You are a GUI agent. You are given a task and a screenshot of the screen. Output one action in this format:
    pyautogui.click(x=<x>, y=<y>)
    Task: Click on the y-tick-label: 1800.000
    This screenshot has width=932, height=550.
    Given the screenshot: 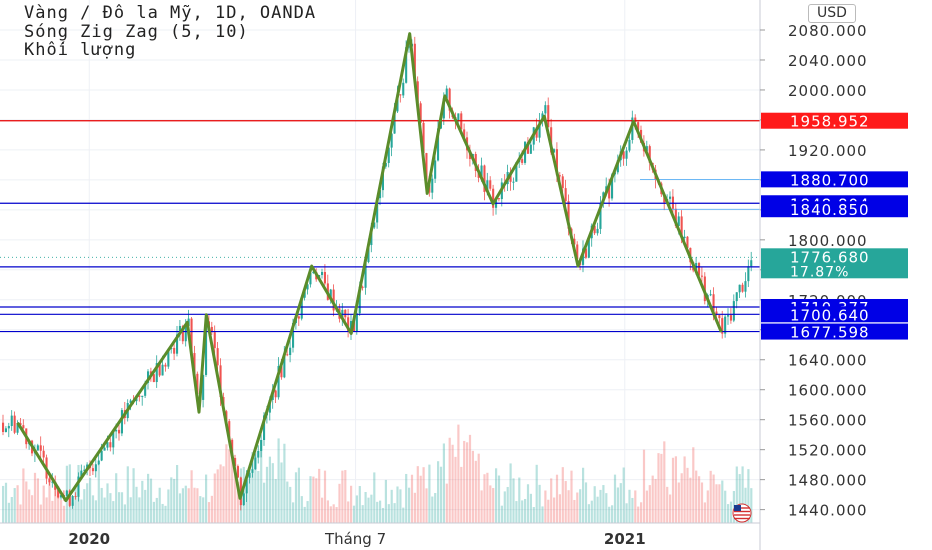 What is the action you would take?
    pyautogui.click(x=828, y=241)
    